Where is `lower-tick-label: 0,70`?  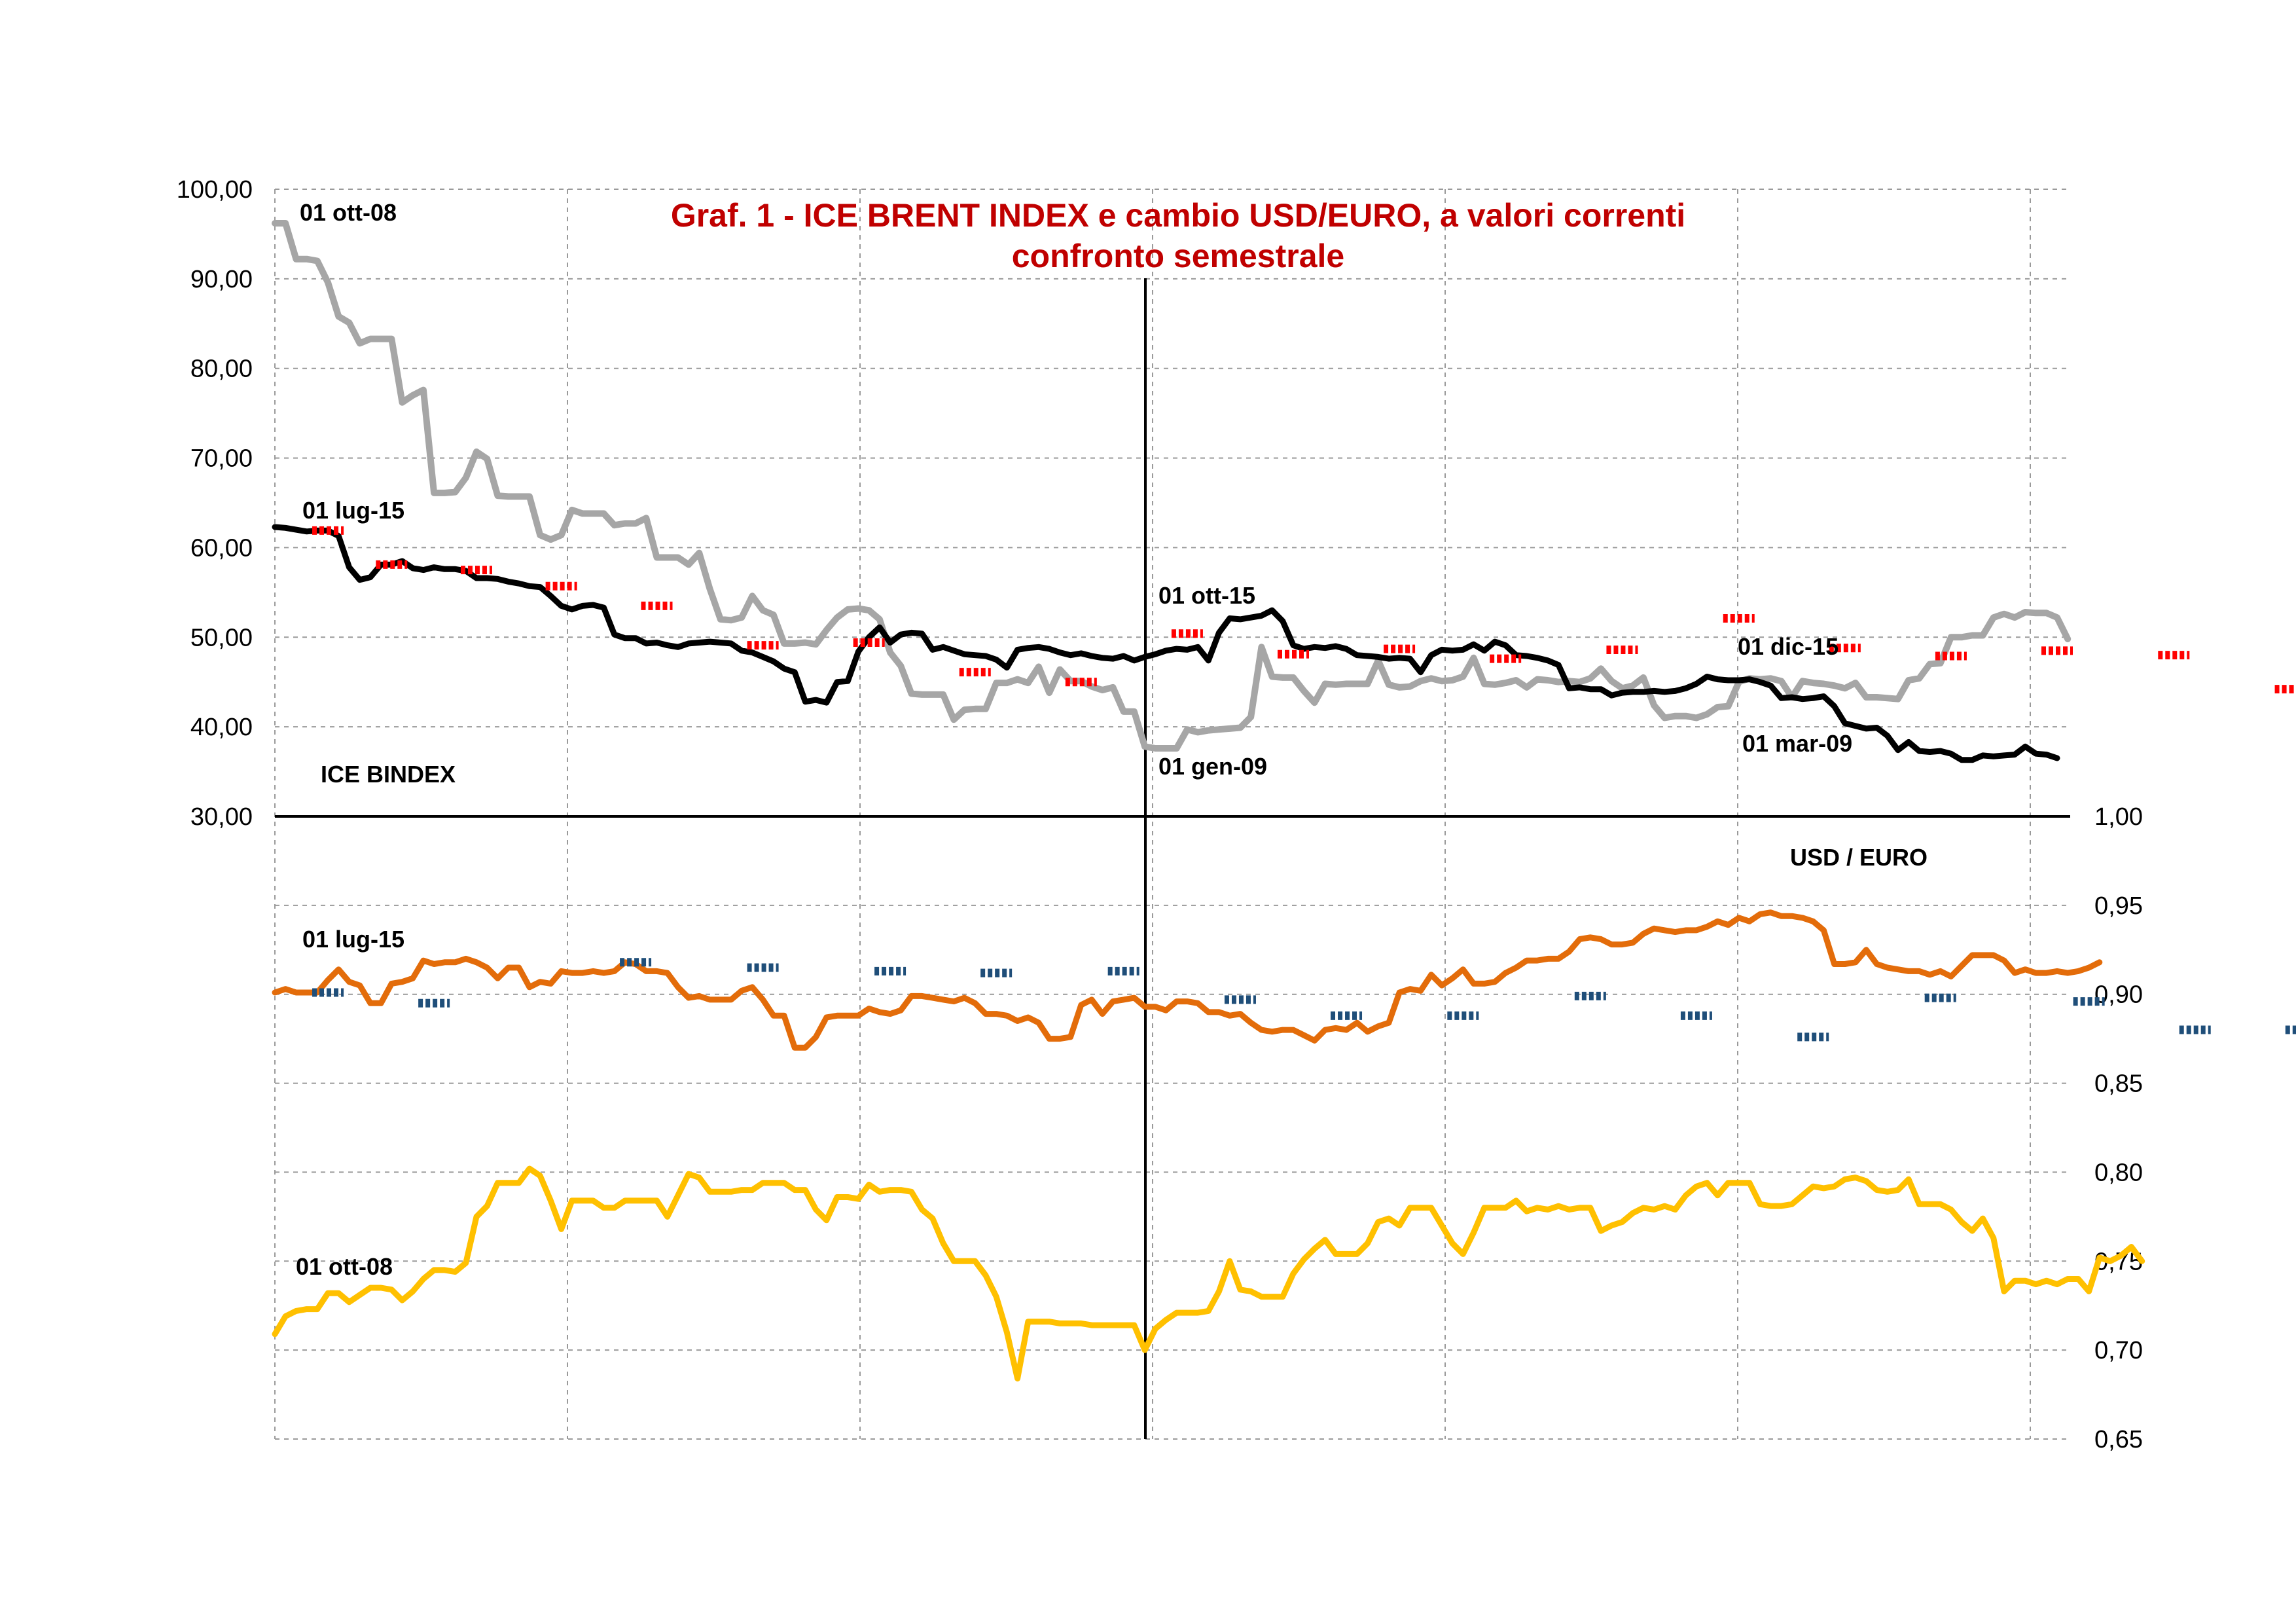 lower-tick-label: 0,70 is located at coordinates (2118, 1350).